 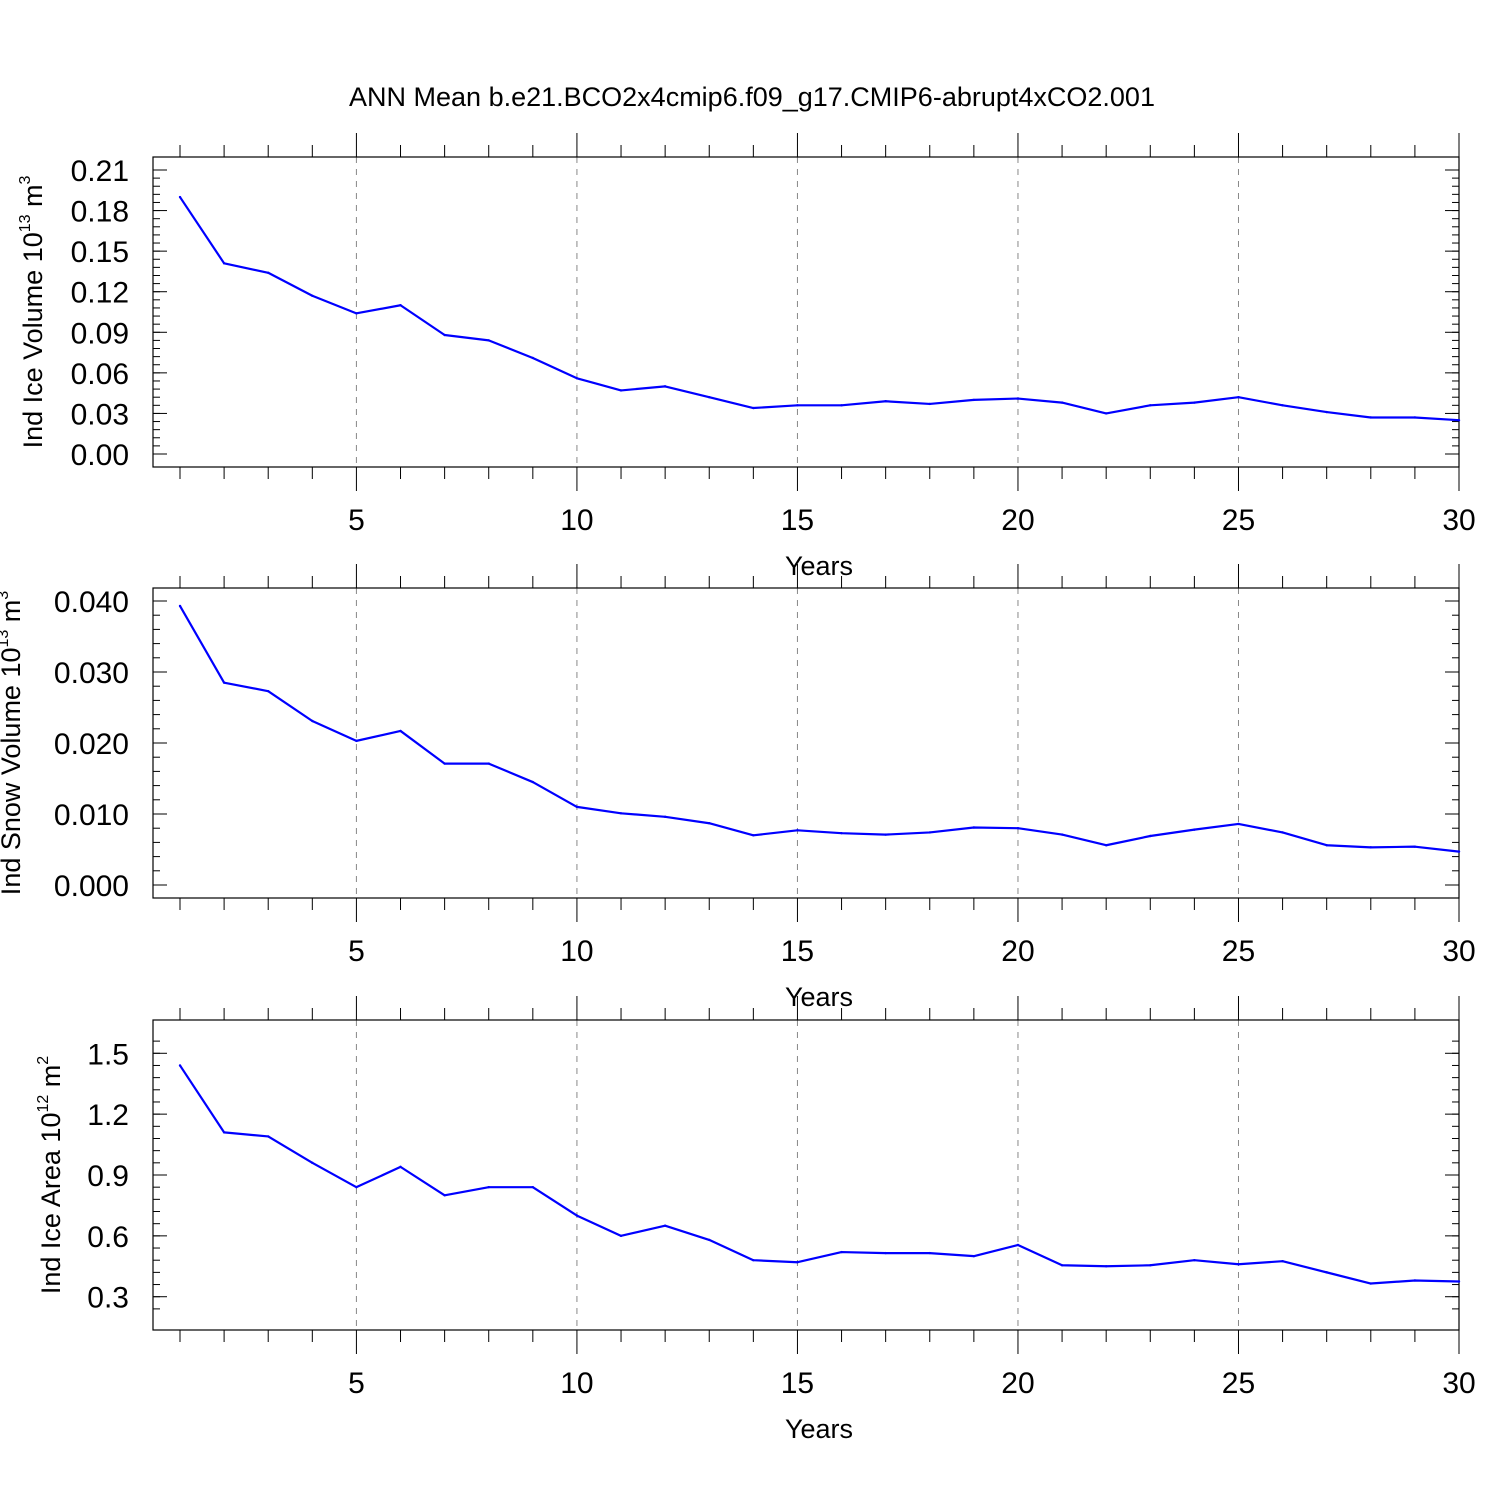 What do you see at coordinates (108, 1176) in the screenshot?
I see `y-tick-label: 0.9` at bounding box center [108, 1176].